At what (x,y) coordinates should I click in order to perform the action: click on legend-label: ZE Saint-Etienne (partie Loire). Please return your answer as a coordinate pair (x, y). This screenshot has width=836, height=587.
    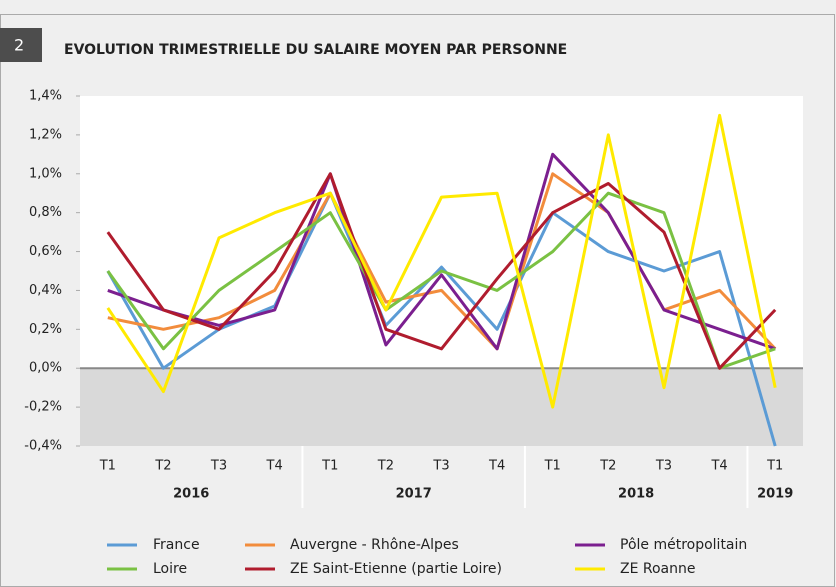
    Looking at the image, I should click on (396, 569).